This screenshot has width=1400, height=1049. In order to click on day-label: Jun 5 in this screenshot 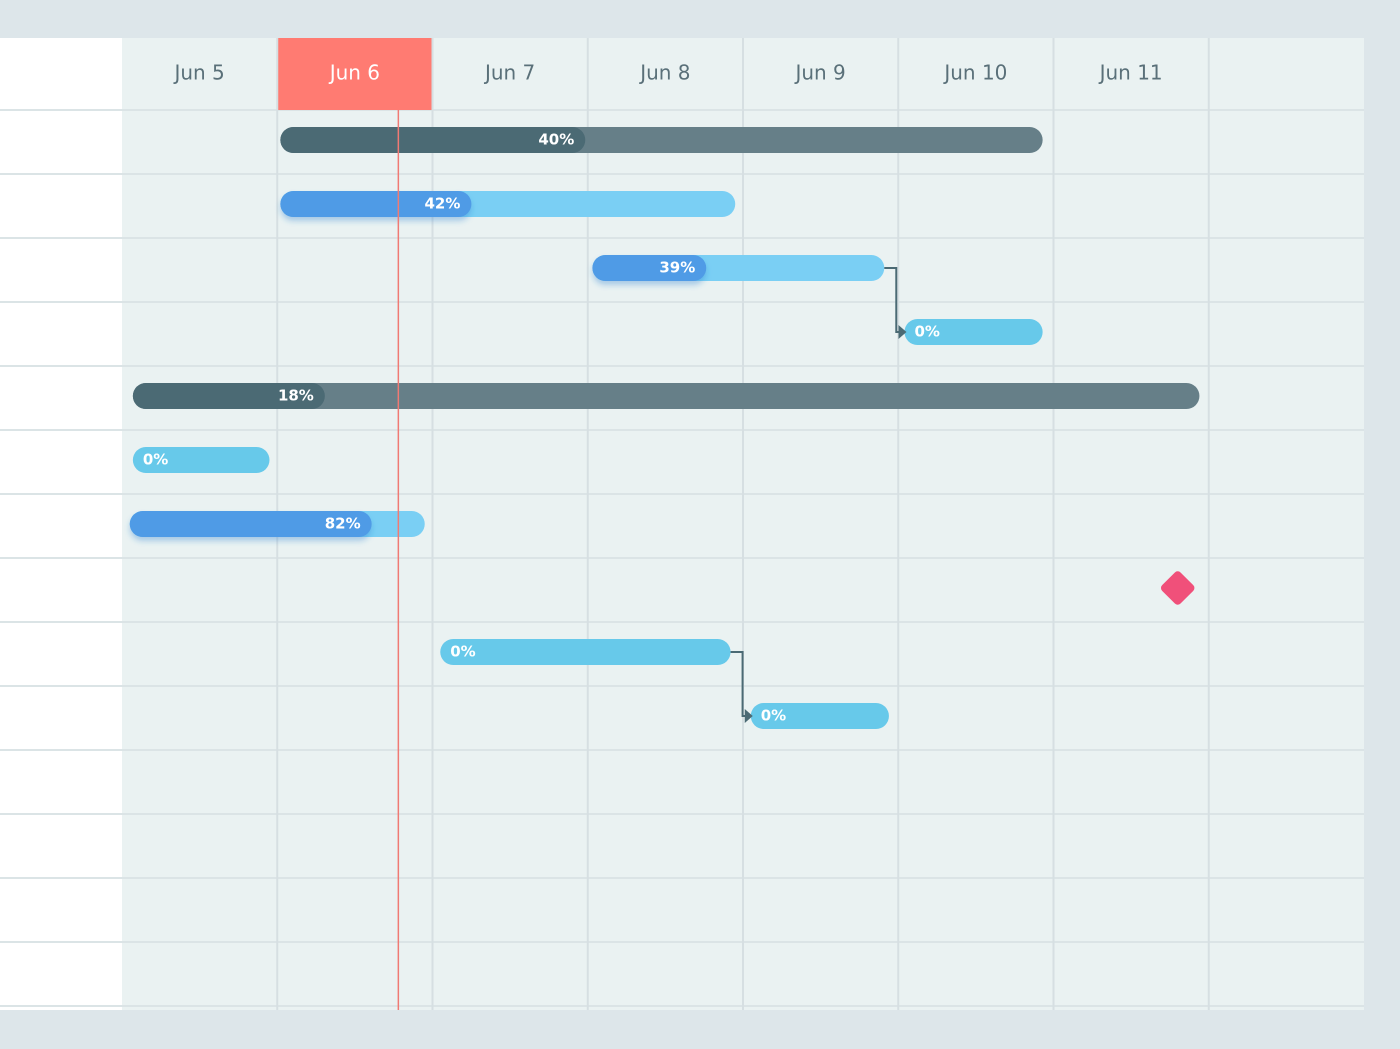, I will do `click(198, 73)`.